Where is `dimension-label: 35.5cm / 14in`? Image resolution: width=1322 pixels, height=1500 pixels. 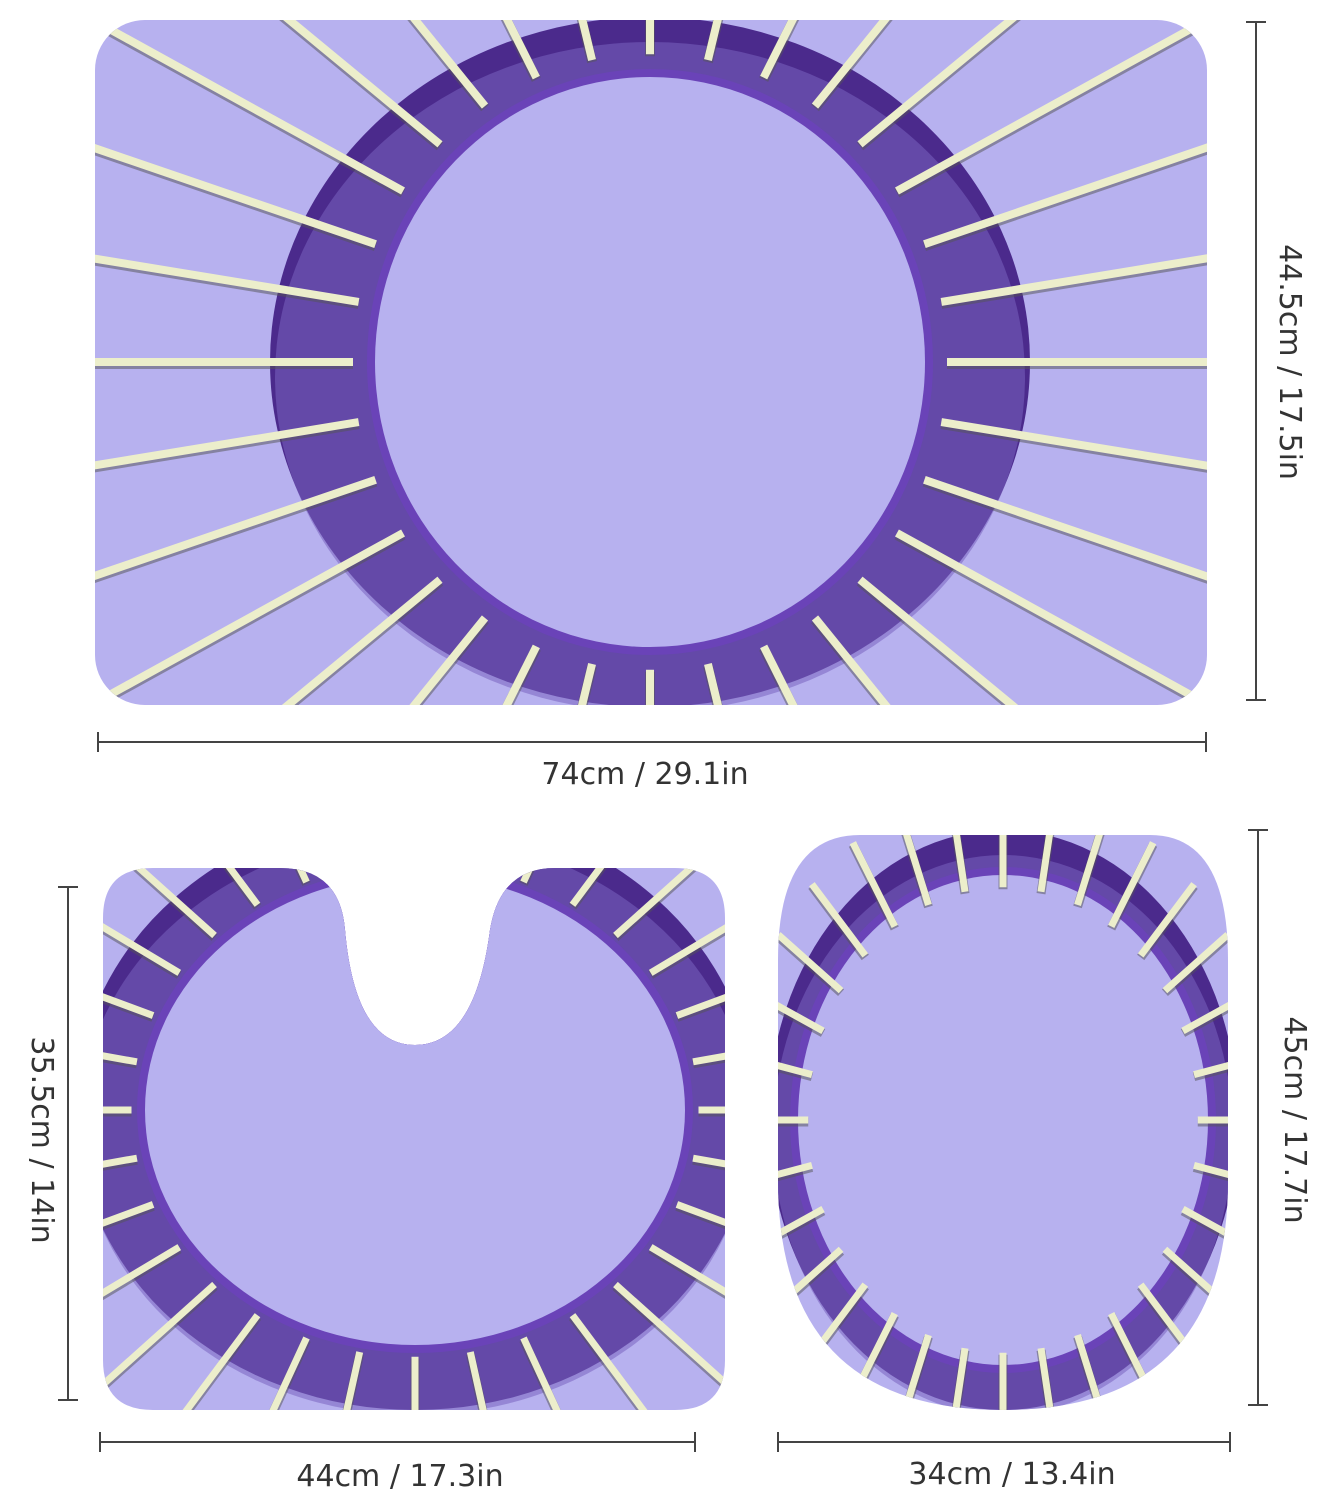
dimension-label: 35.5cm / 14in is located at coordinates (41, 1139).